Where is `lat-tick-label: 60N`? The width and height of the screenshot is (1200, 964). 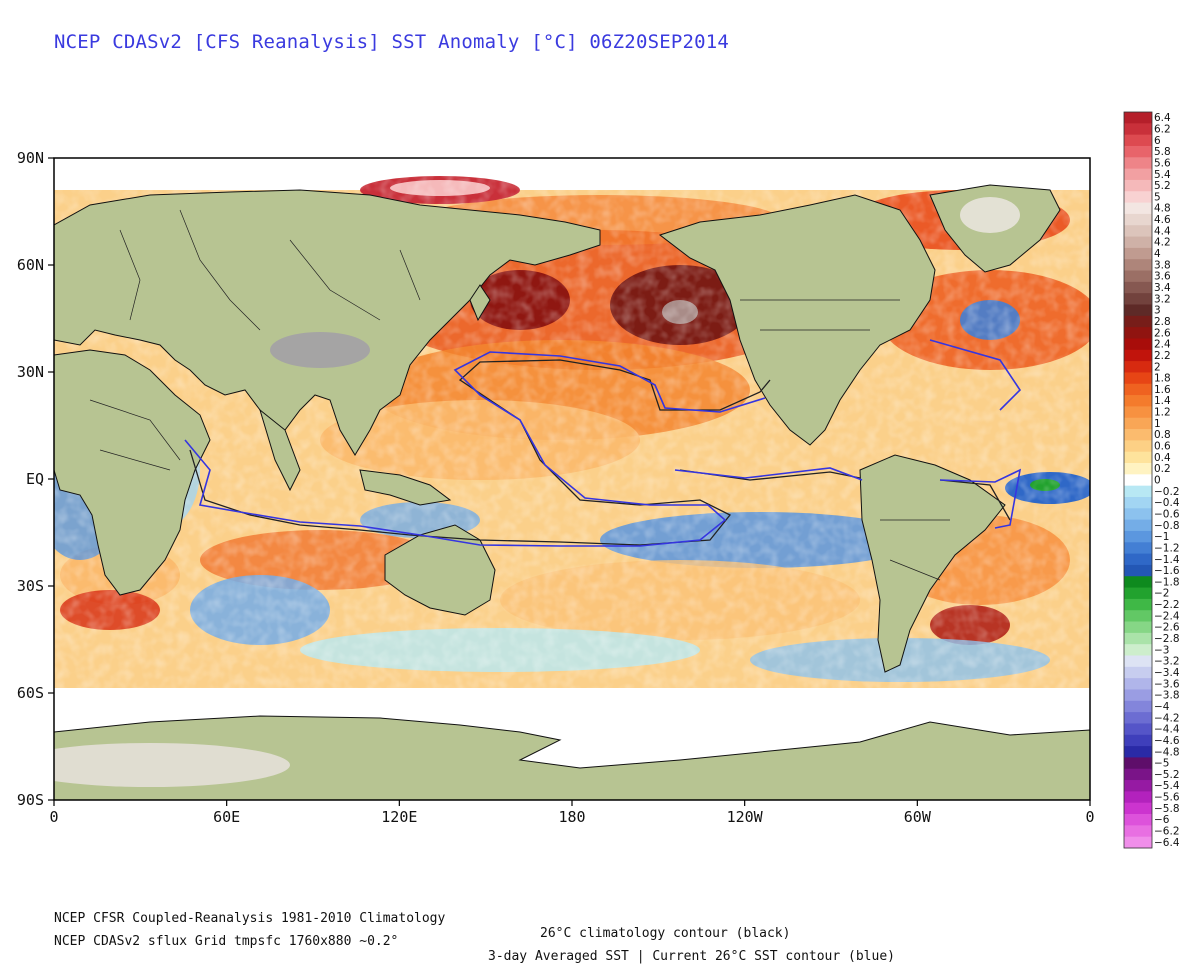 lat-tick-label: 60N is located at coordinates (30, 265).